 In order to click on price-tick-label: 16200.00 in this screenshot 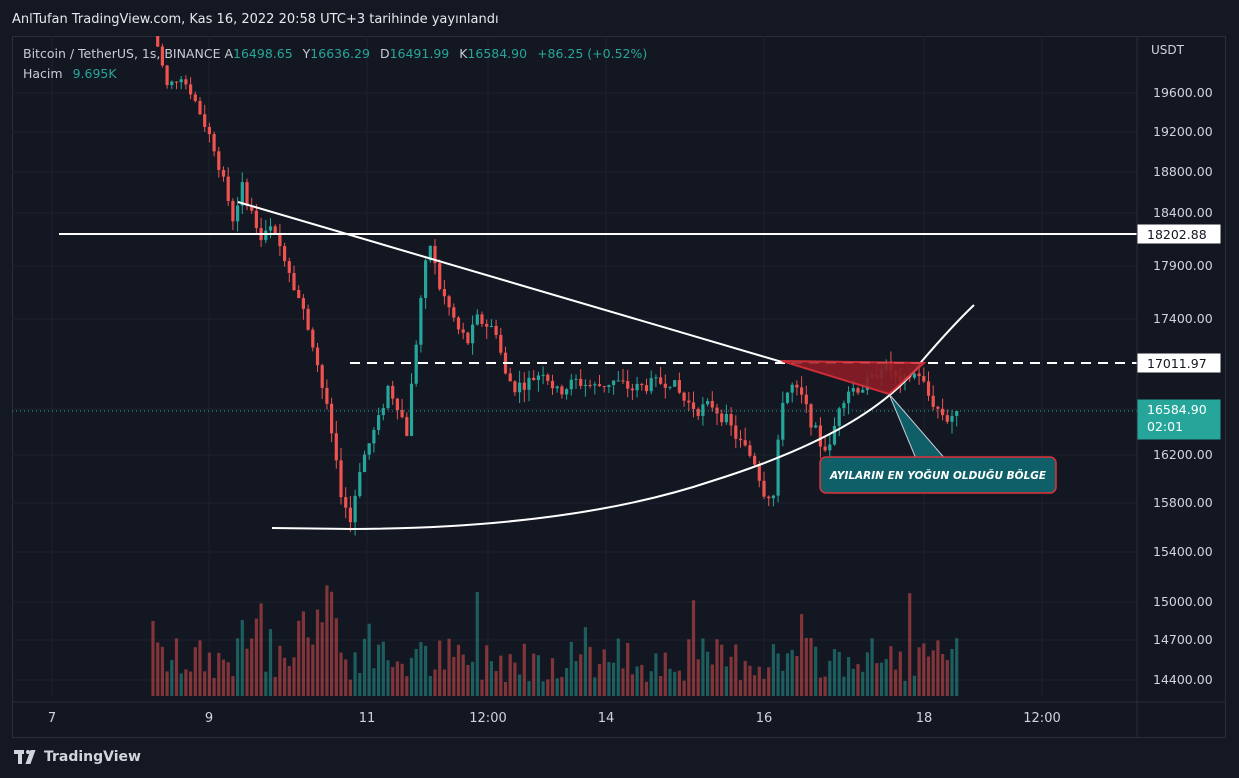, I will do `click(1183, 454)`.